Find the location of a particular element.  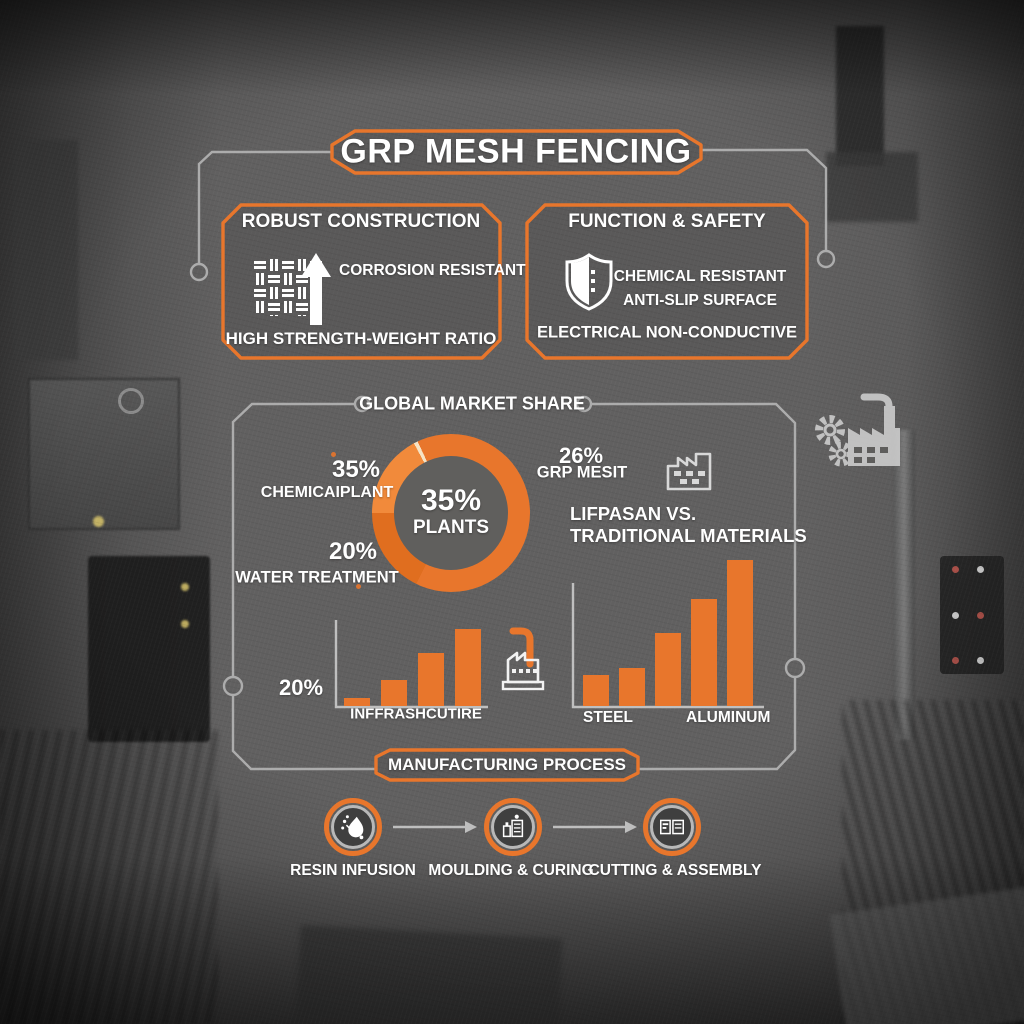

donut-center-label: PLANTS is located at coordinates (451, 527).